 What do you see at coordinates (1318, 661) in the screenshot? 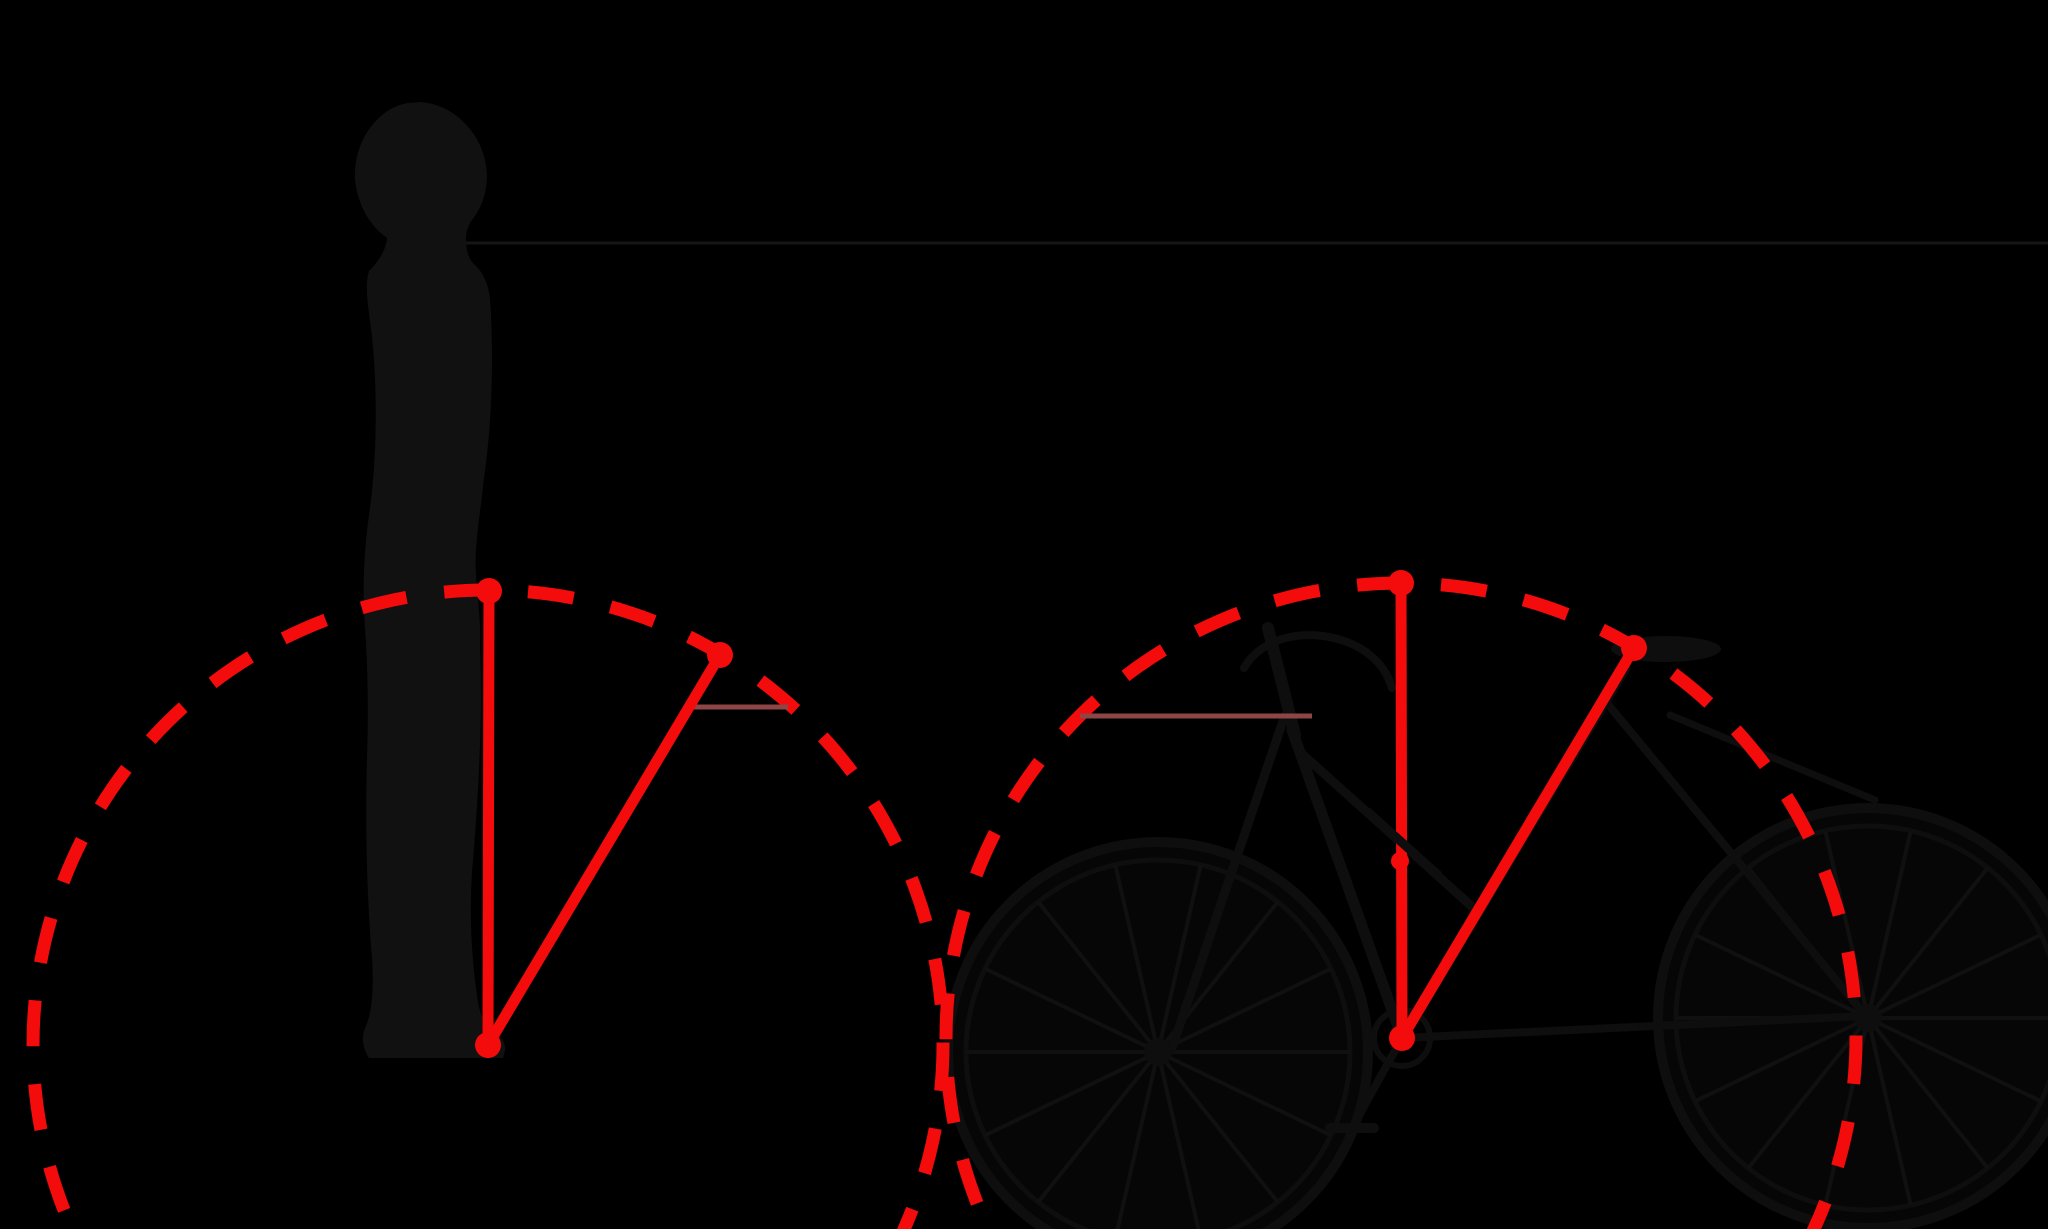
I see `handlebar` at bounding box center [1318, 661].